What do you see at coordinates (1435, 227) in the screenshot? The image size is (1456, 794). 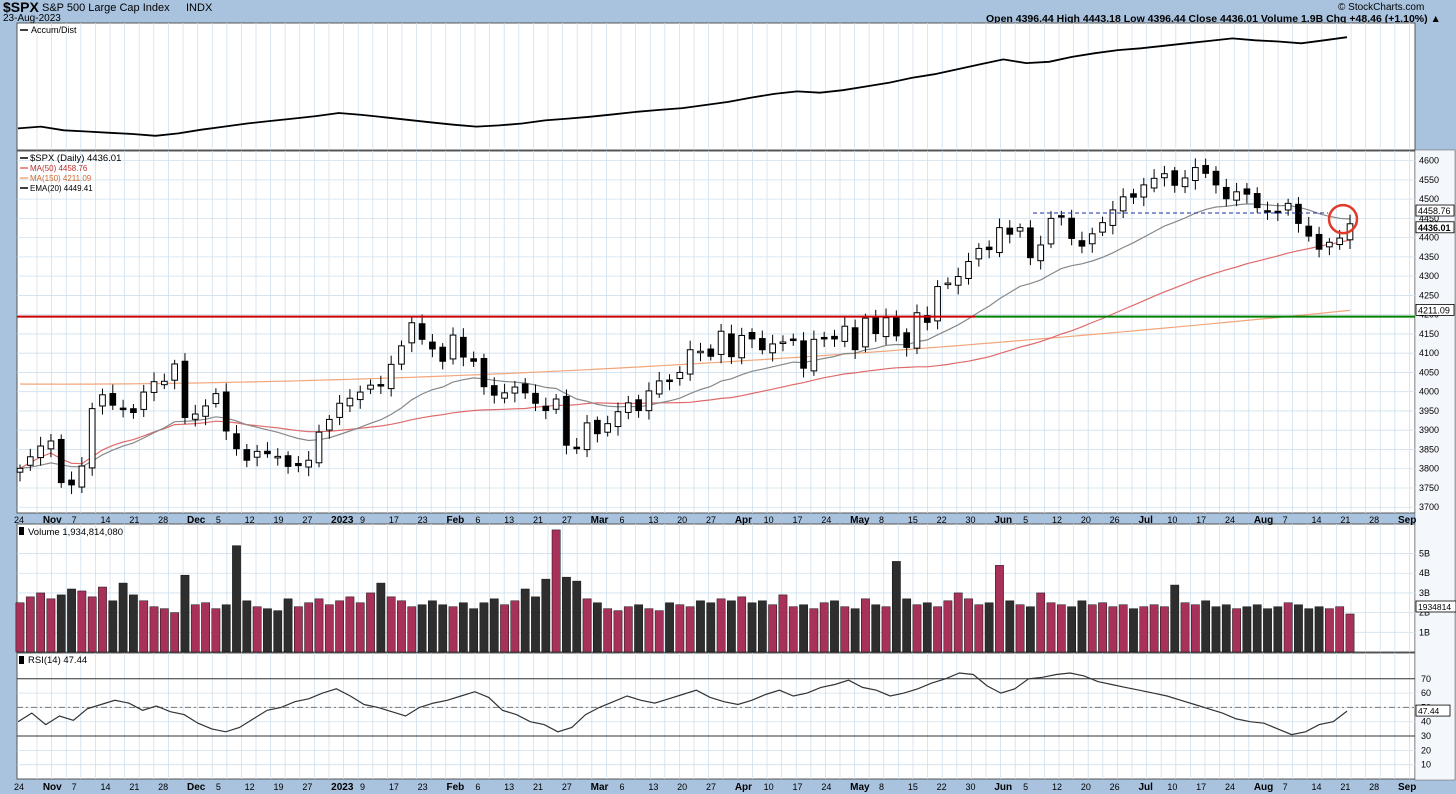 I see `price-tag-box` at bounding box center [1435, 227].